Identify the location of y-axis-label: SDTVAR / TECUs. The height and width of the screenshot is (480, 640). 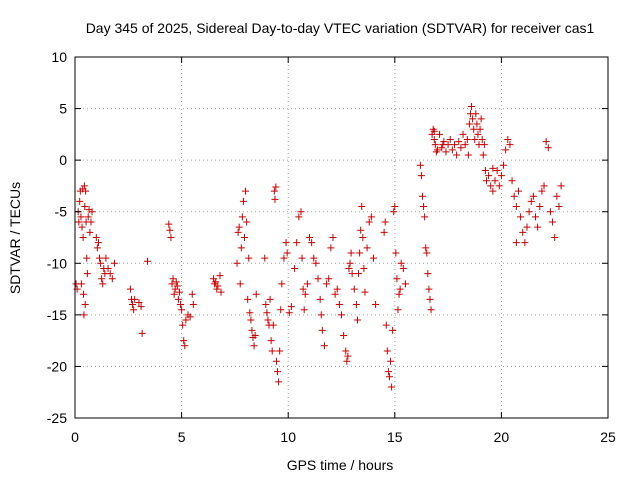
(15, 238).